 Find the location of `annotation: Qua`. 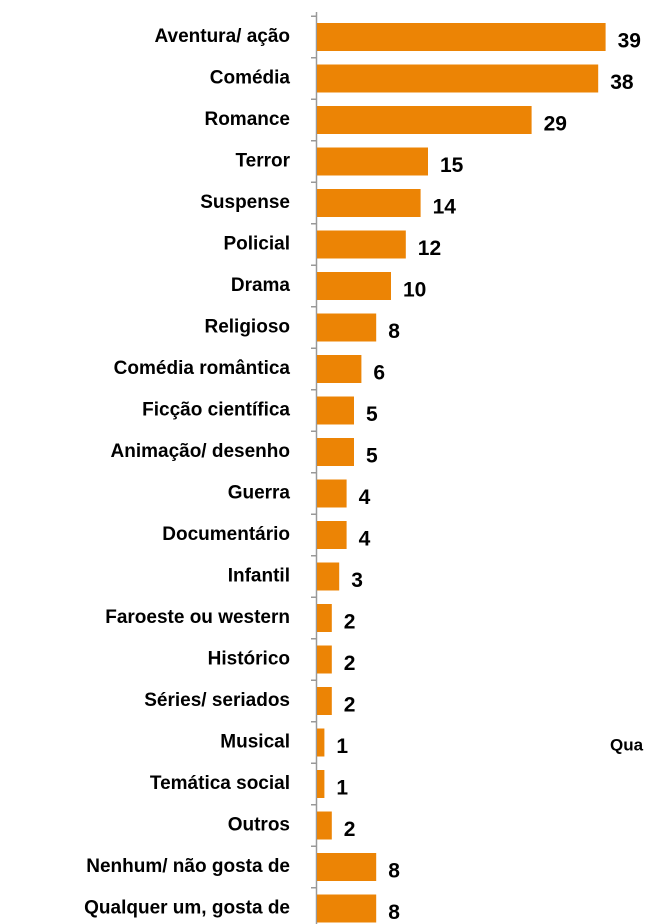

annotation: Qua is located at coordinates (627, 744).